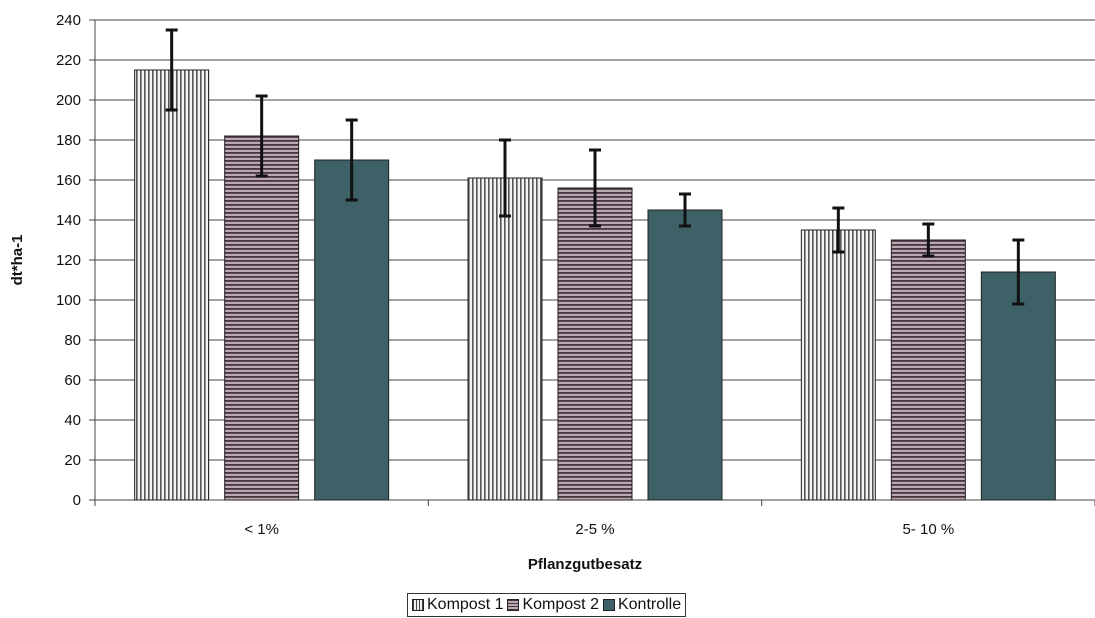  I want to click on legend-item: Kompost 2, so click(553, 605).